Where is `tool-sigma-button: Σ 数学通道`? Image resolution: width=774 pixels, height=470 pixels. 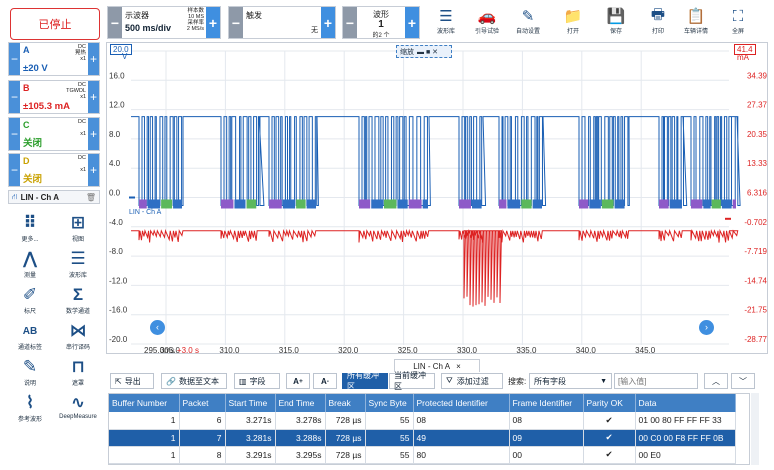
tool-sigma-button: Σ 数学通道 is located at coordinates (78, 302).